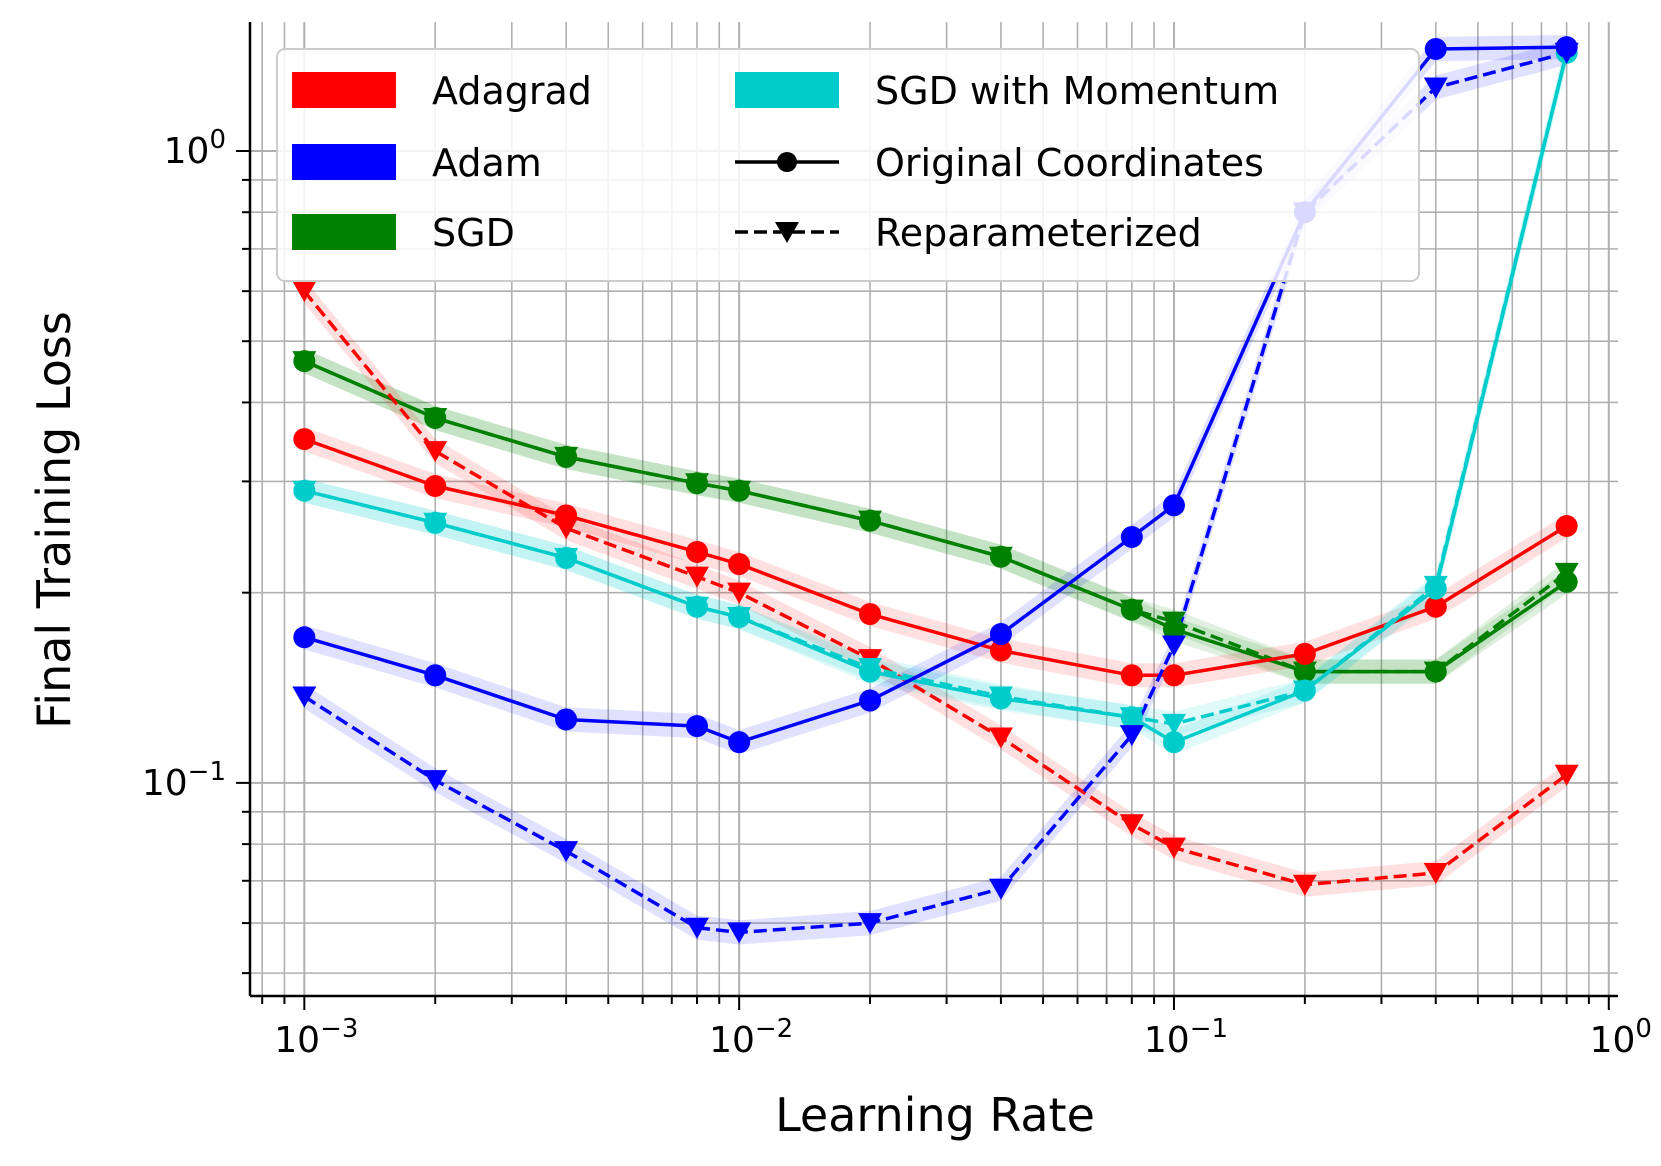  What do you see at coordinates (316, 1037) in the screenshot?
I see `x-tick-label: 10⁻³` at bounding box center [316, 1037].